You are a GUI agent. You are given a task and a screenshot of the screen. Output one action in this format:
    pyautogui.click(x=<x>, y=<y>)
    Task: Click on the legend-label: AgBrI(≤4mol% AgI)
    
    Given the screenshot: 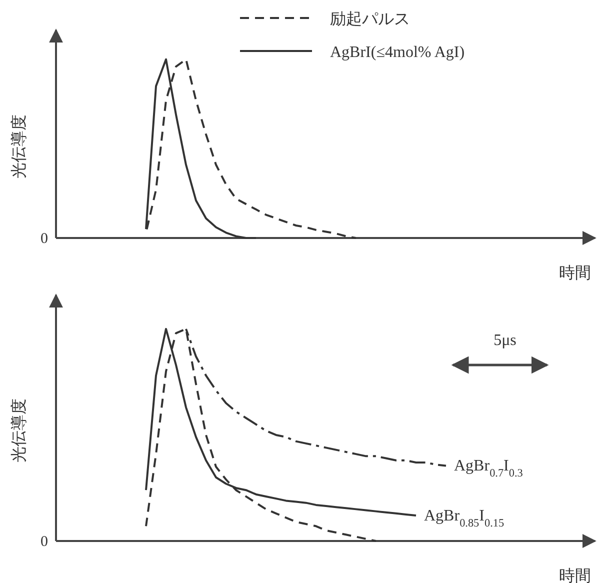 What is the action you would take?
    pyautogui.click(x=397, y=52)
    